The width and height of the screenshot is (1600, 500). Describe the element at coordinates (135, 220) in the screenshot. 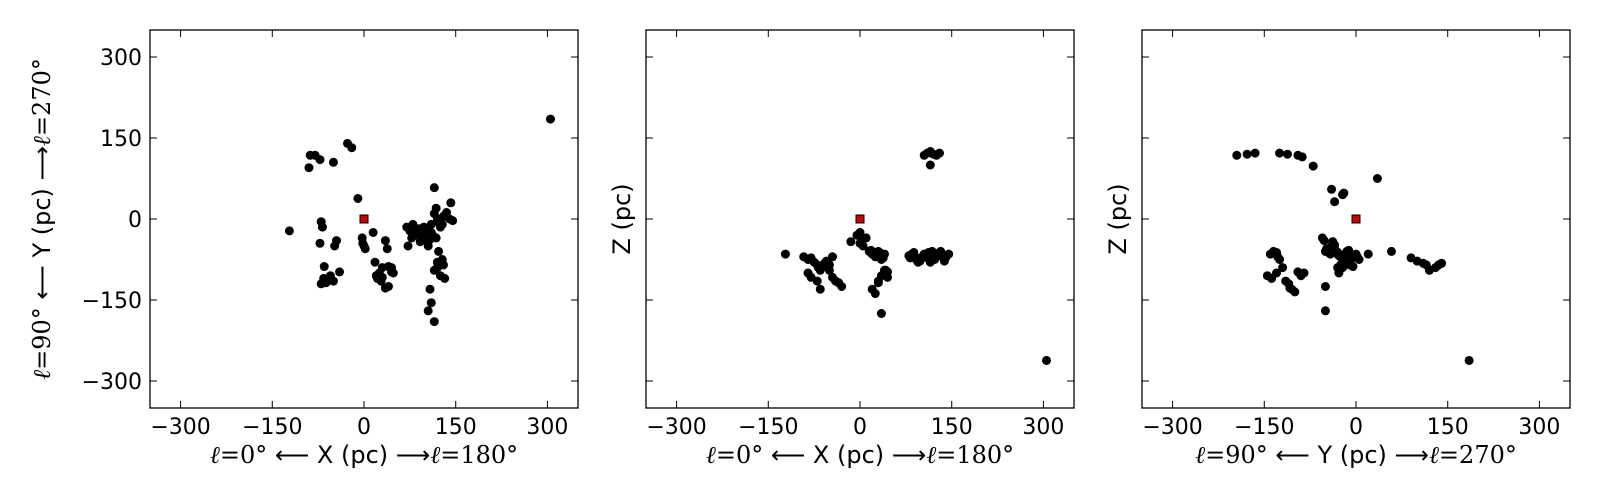

I see `y-tick-label: 0` at that location.